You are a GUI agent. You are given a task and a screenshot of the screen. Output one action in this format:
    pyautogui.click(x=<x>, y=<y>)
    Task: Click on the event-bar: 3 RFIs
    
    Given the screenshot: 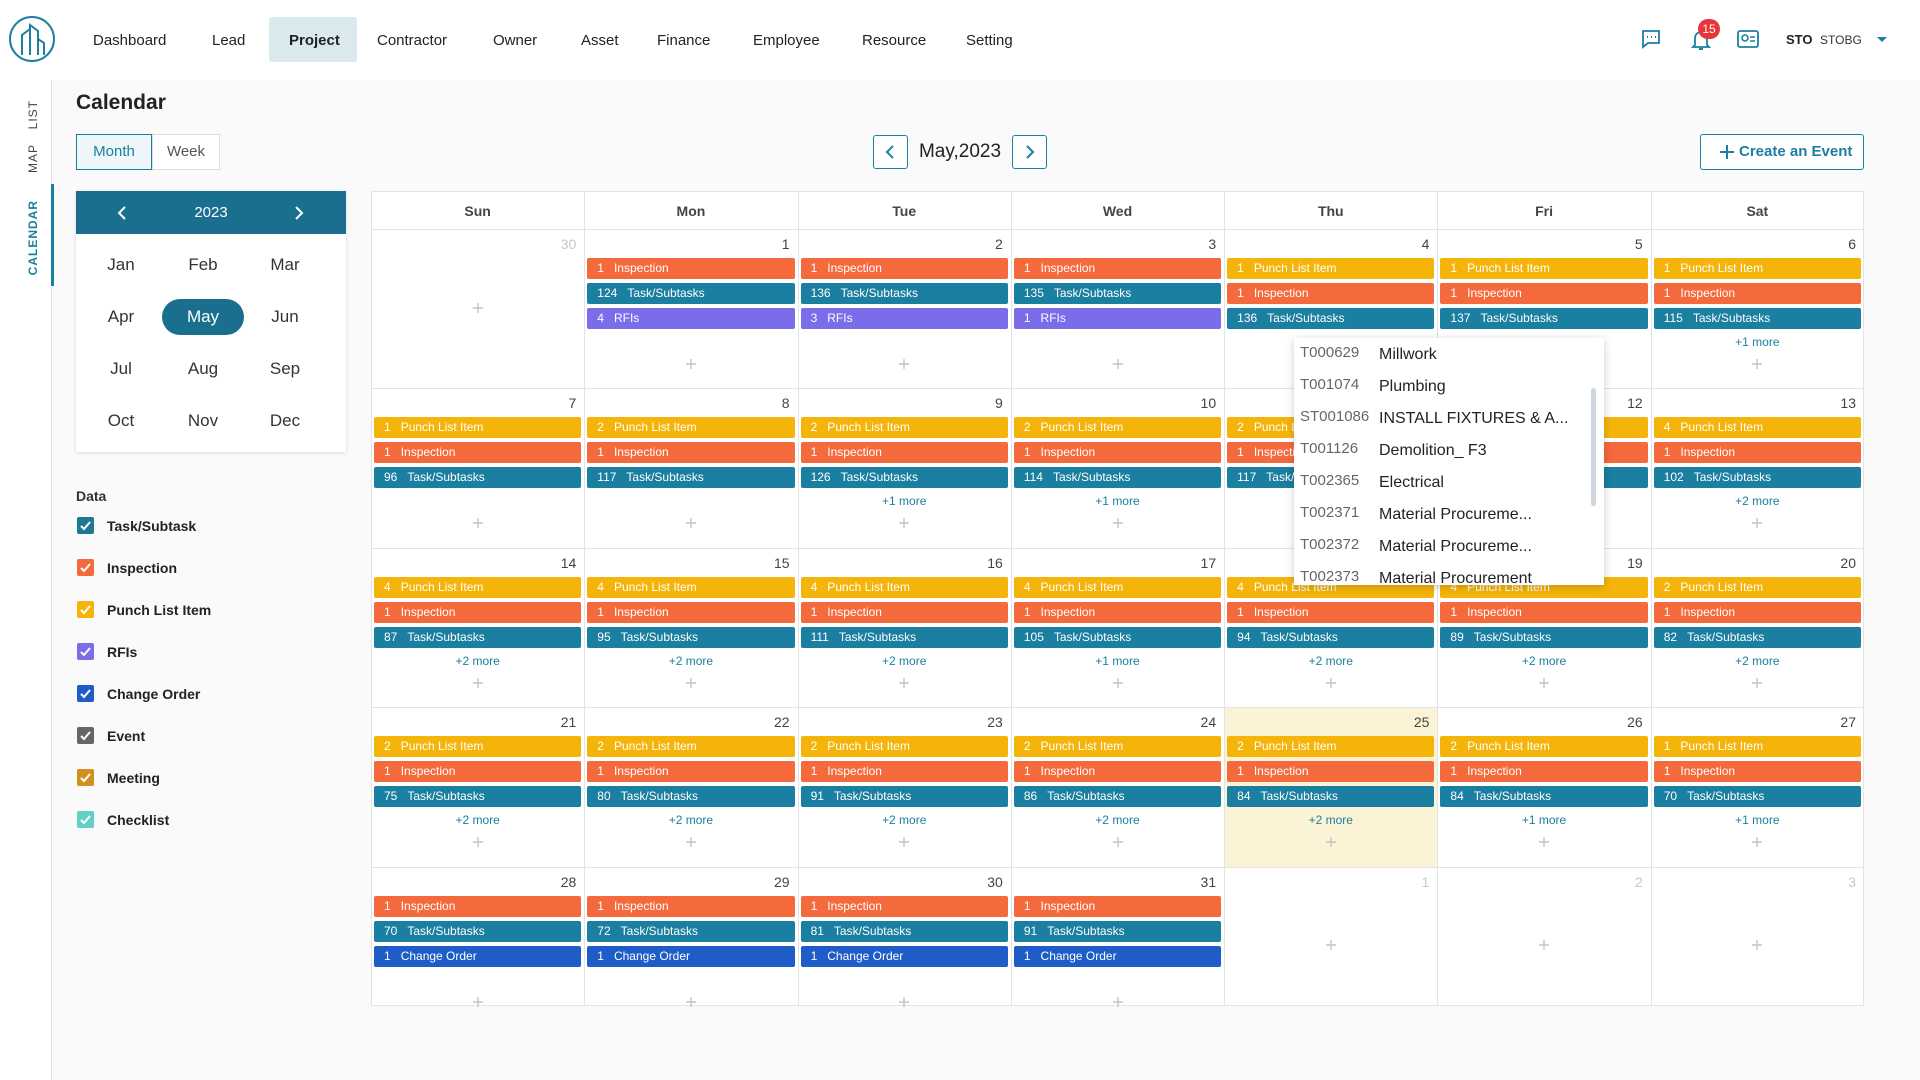 What is the action you would take?
    pyautogui.click(x=904, y=318)
    